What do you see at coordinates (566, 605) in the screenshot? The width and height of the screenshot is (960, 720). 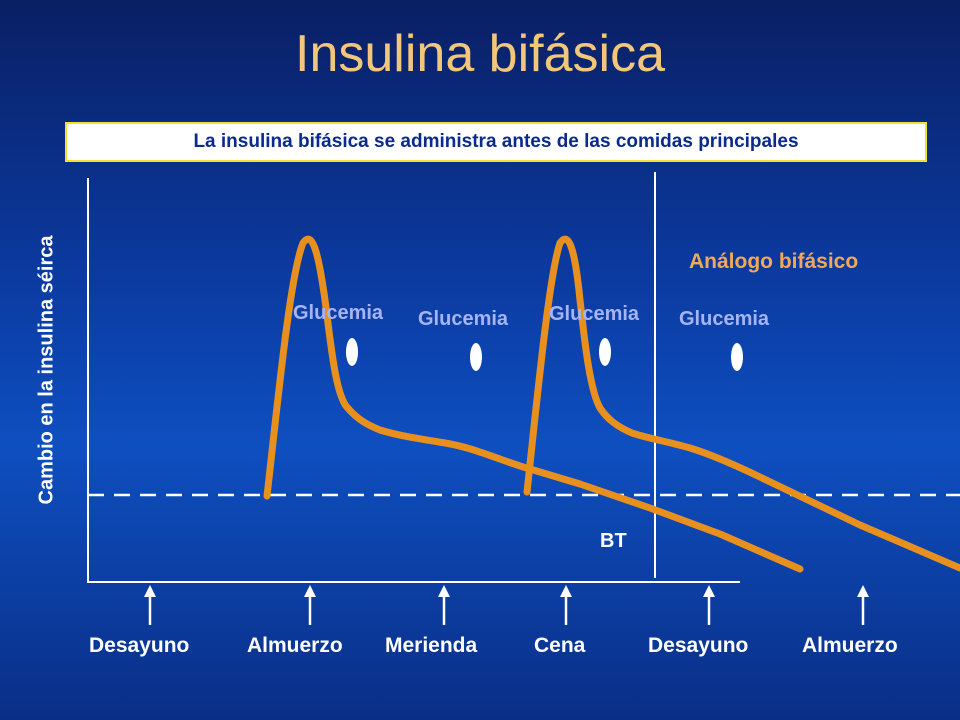 I see `meal-arrow-cena` at bounding box center [566, 605].